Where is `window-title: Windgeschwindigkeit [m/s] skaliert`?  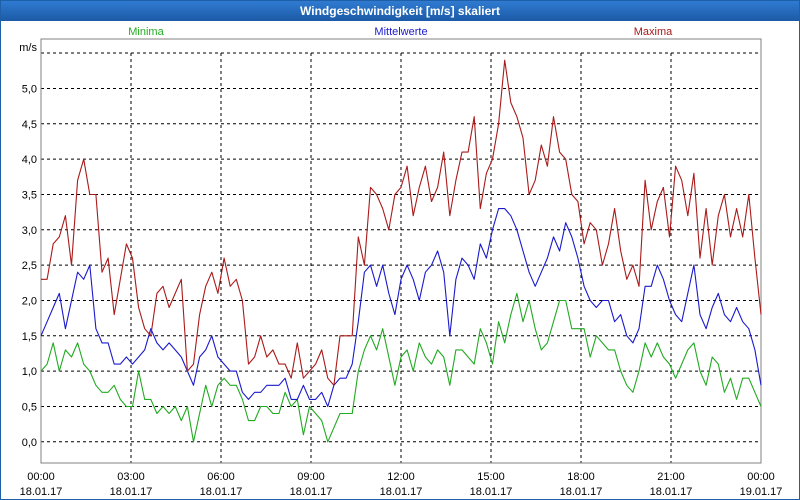
window-title: Windgeschwindigkeit [m/s] skaliert is located at coordinates (400, 11).